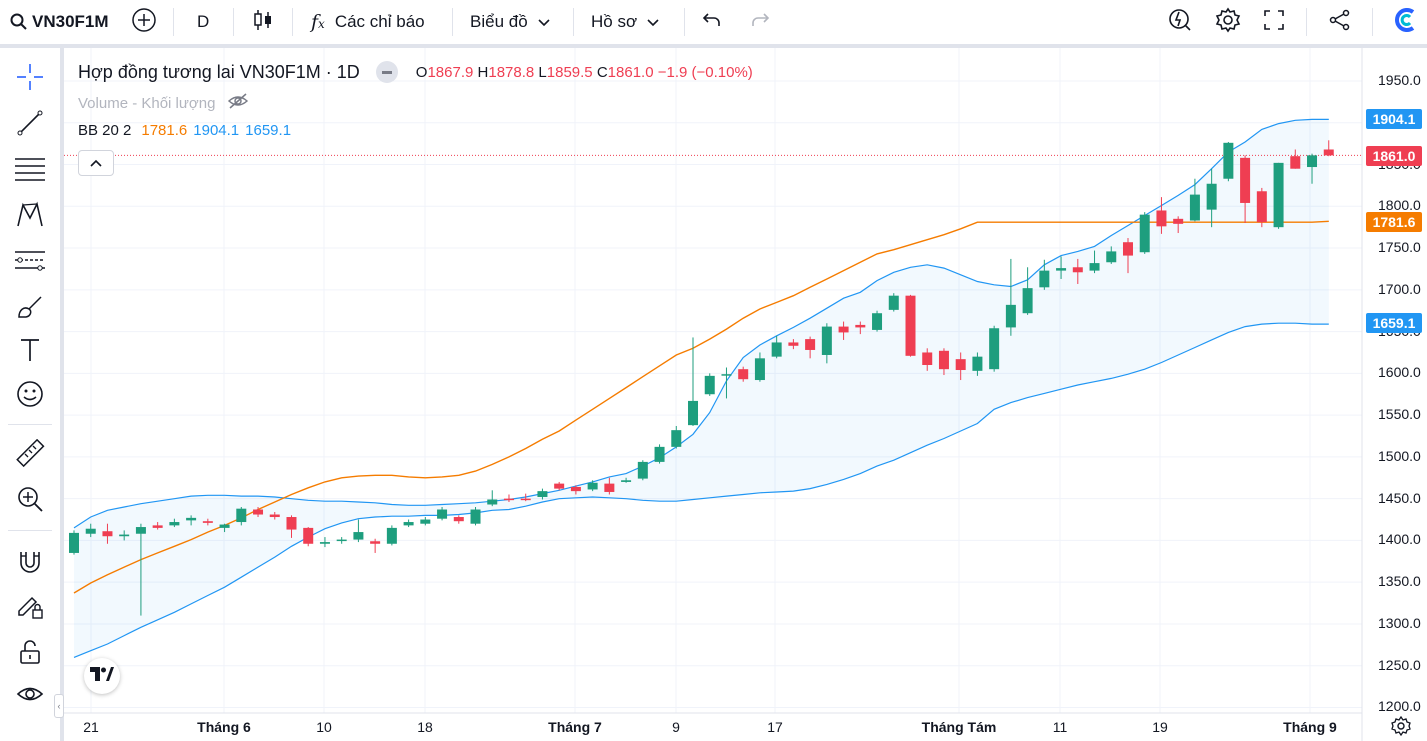  What do you see at coordinates (30, 564) in the screenshot?
I see `magnet-tool` at bounding box center [30, 564].